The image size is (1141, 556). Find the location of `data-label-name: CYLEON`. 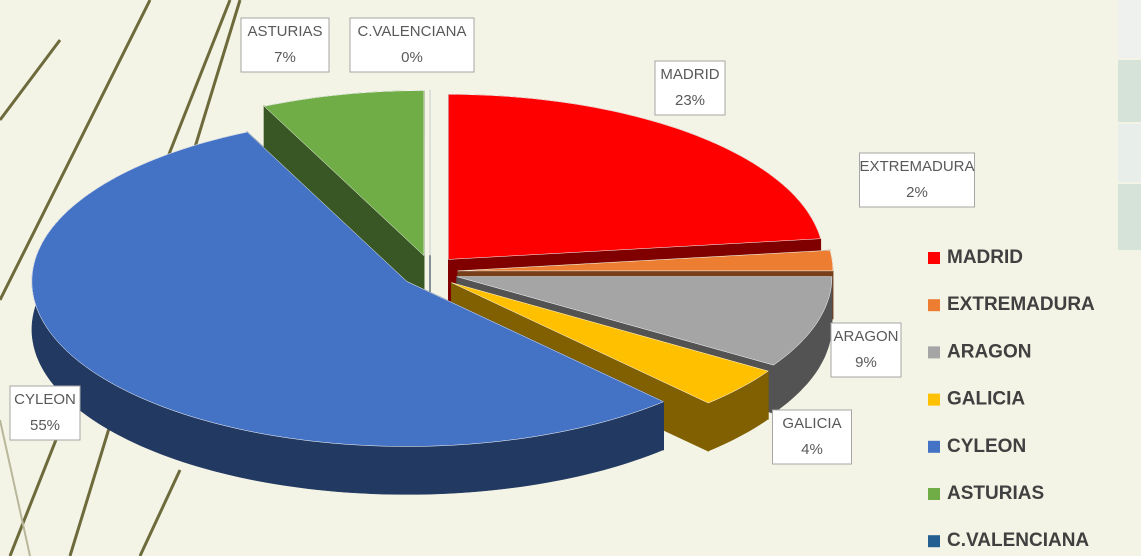

data-label-name: CYLEON is located at coordinates (45, 399).